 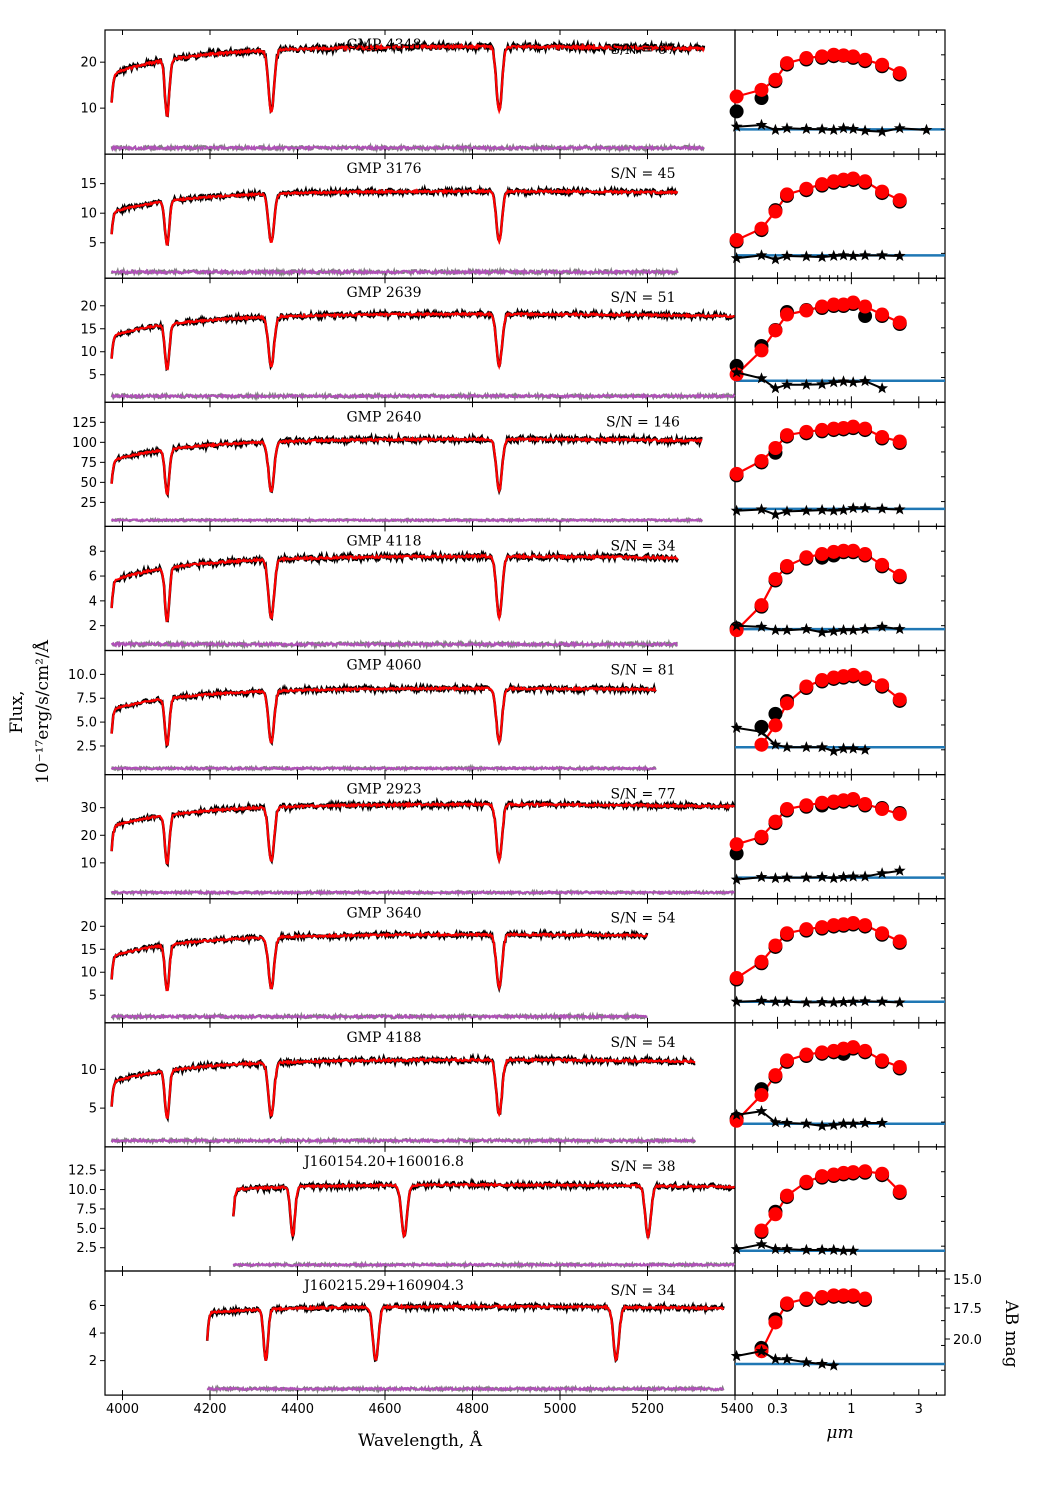 I want to click on spectrum-y-tick-label: 25, so click(x=88, y=503).